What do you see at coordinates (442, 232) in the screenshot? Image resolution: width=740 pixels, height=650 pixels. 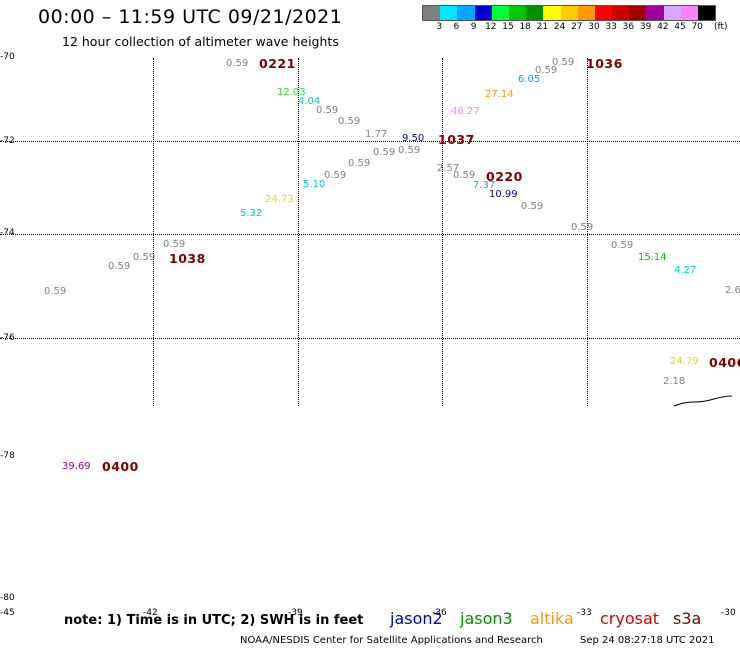 I see `gridline-lon-c` at bounding box center [442, 232].